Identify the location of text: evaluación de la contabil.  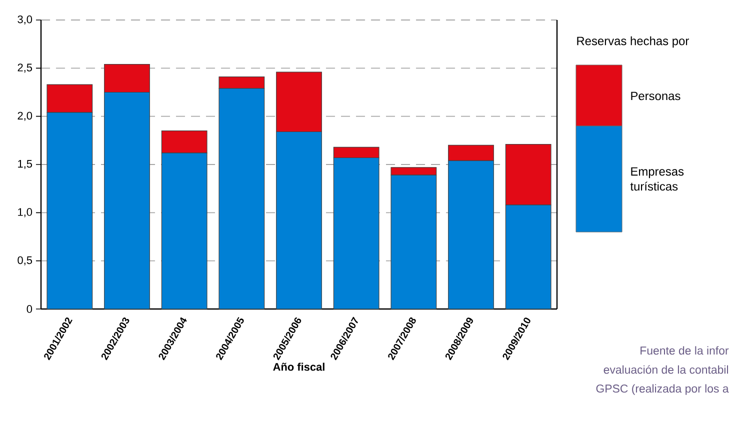
(666, 369).